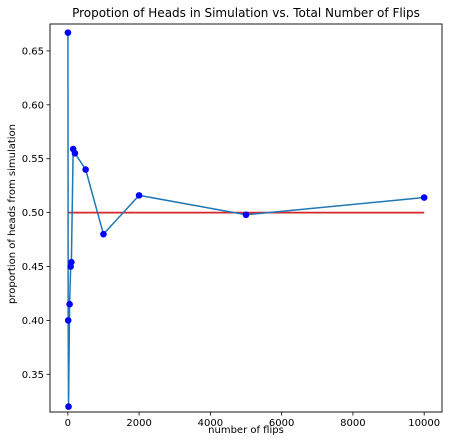 Image resolution: width=451 pixels, height=441 pixels. Describe the element at coordinates (33, 321) in the screenshot. I see `y-tick-label: 0.40` at that location.